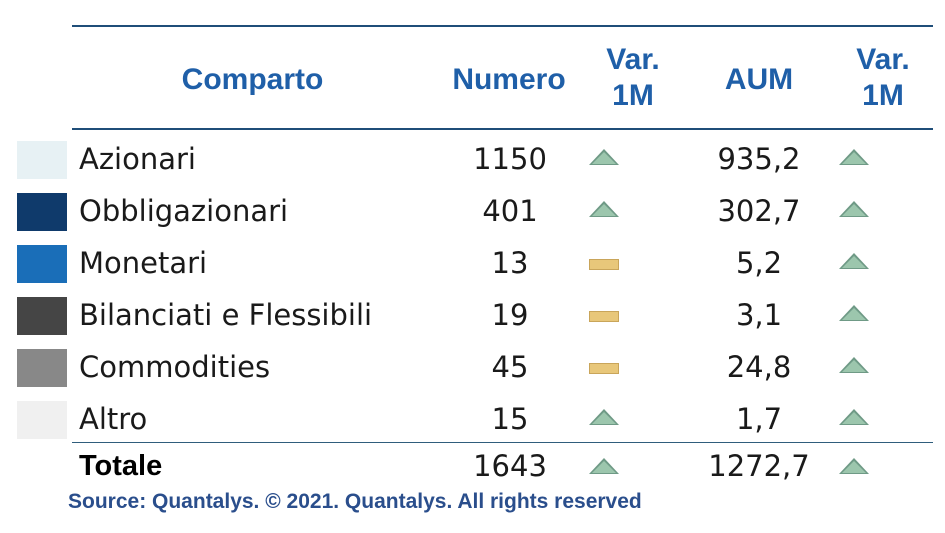 Image resolution: width=945 pixels, height=533 pixels. Describe the element at coordinates (510, 211) in the screenshot. I see `row-numero: 401` at that location.